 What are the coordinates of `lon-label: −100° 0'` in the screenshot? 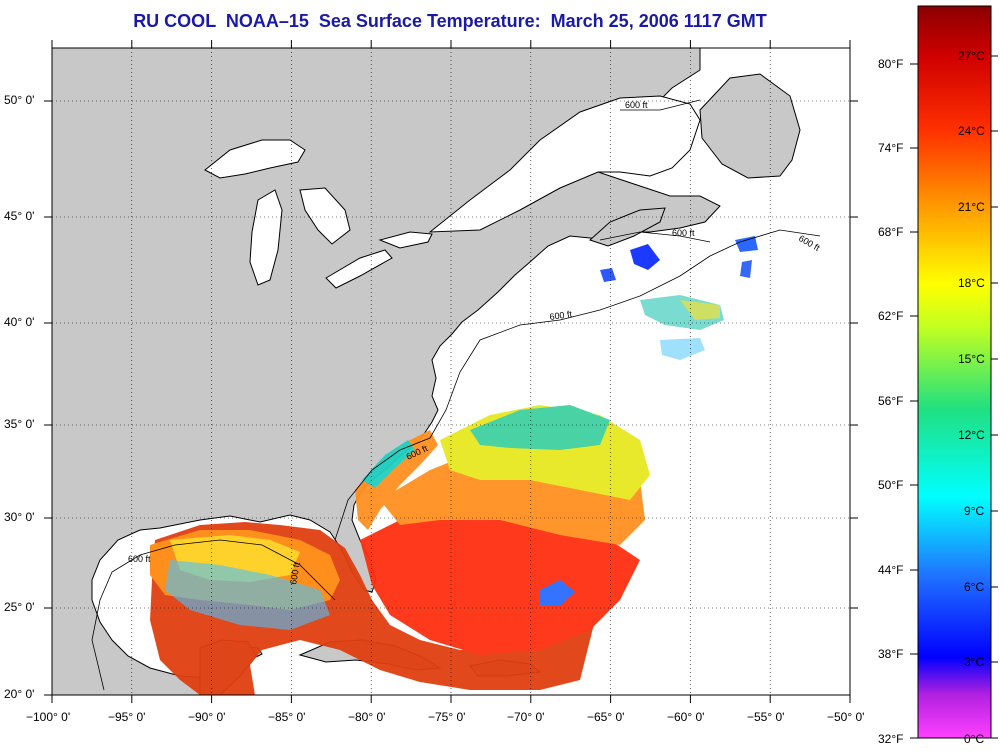 It's located at (48, 717).